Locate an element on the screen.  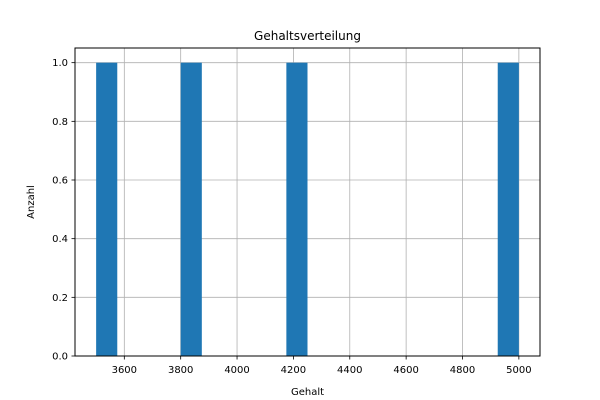
y-axis-ticks: 0.0 0.2 0.4 0.6 0.8 1.0 is located at coordinates (63, 210).